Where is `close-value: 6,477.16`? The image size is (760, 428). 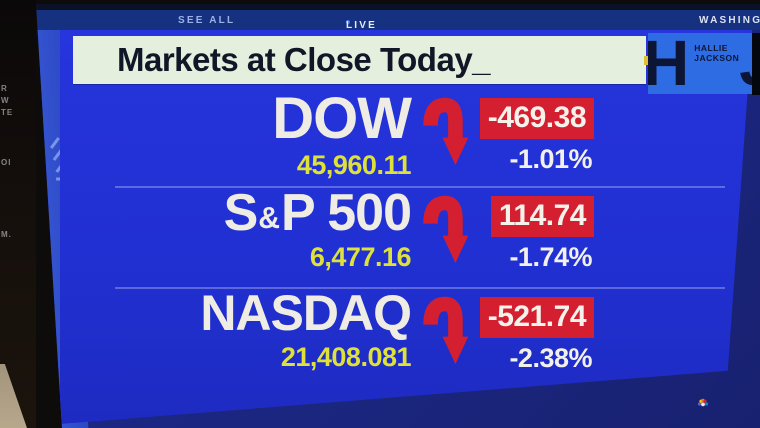
close-value: 6,477.16 is located at coordinates (360, 257).